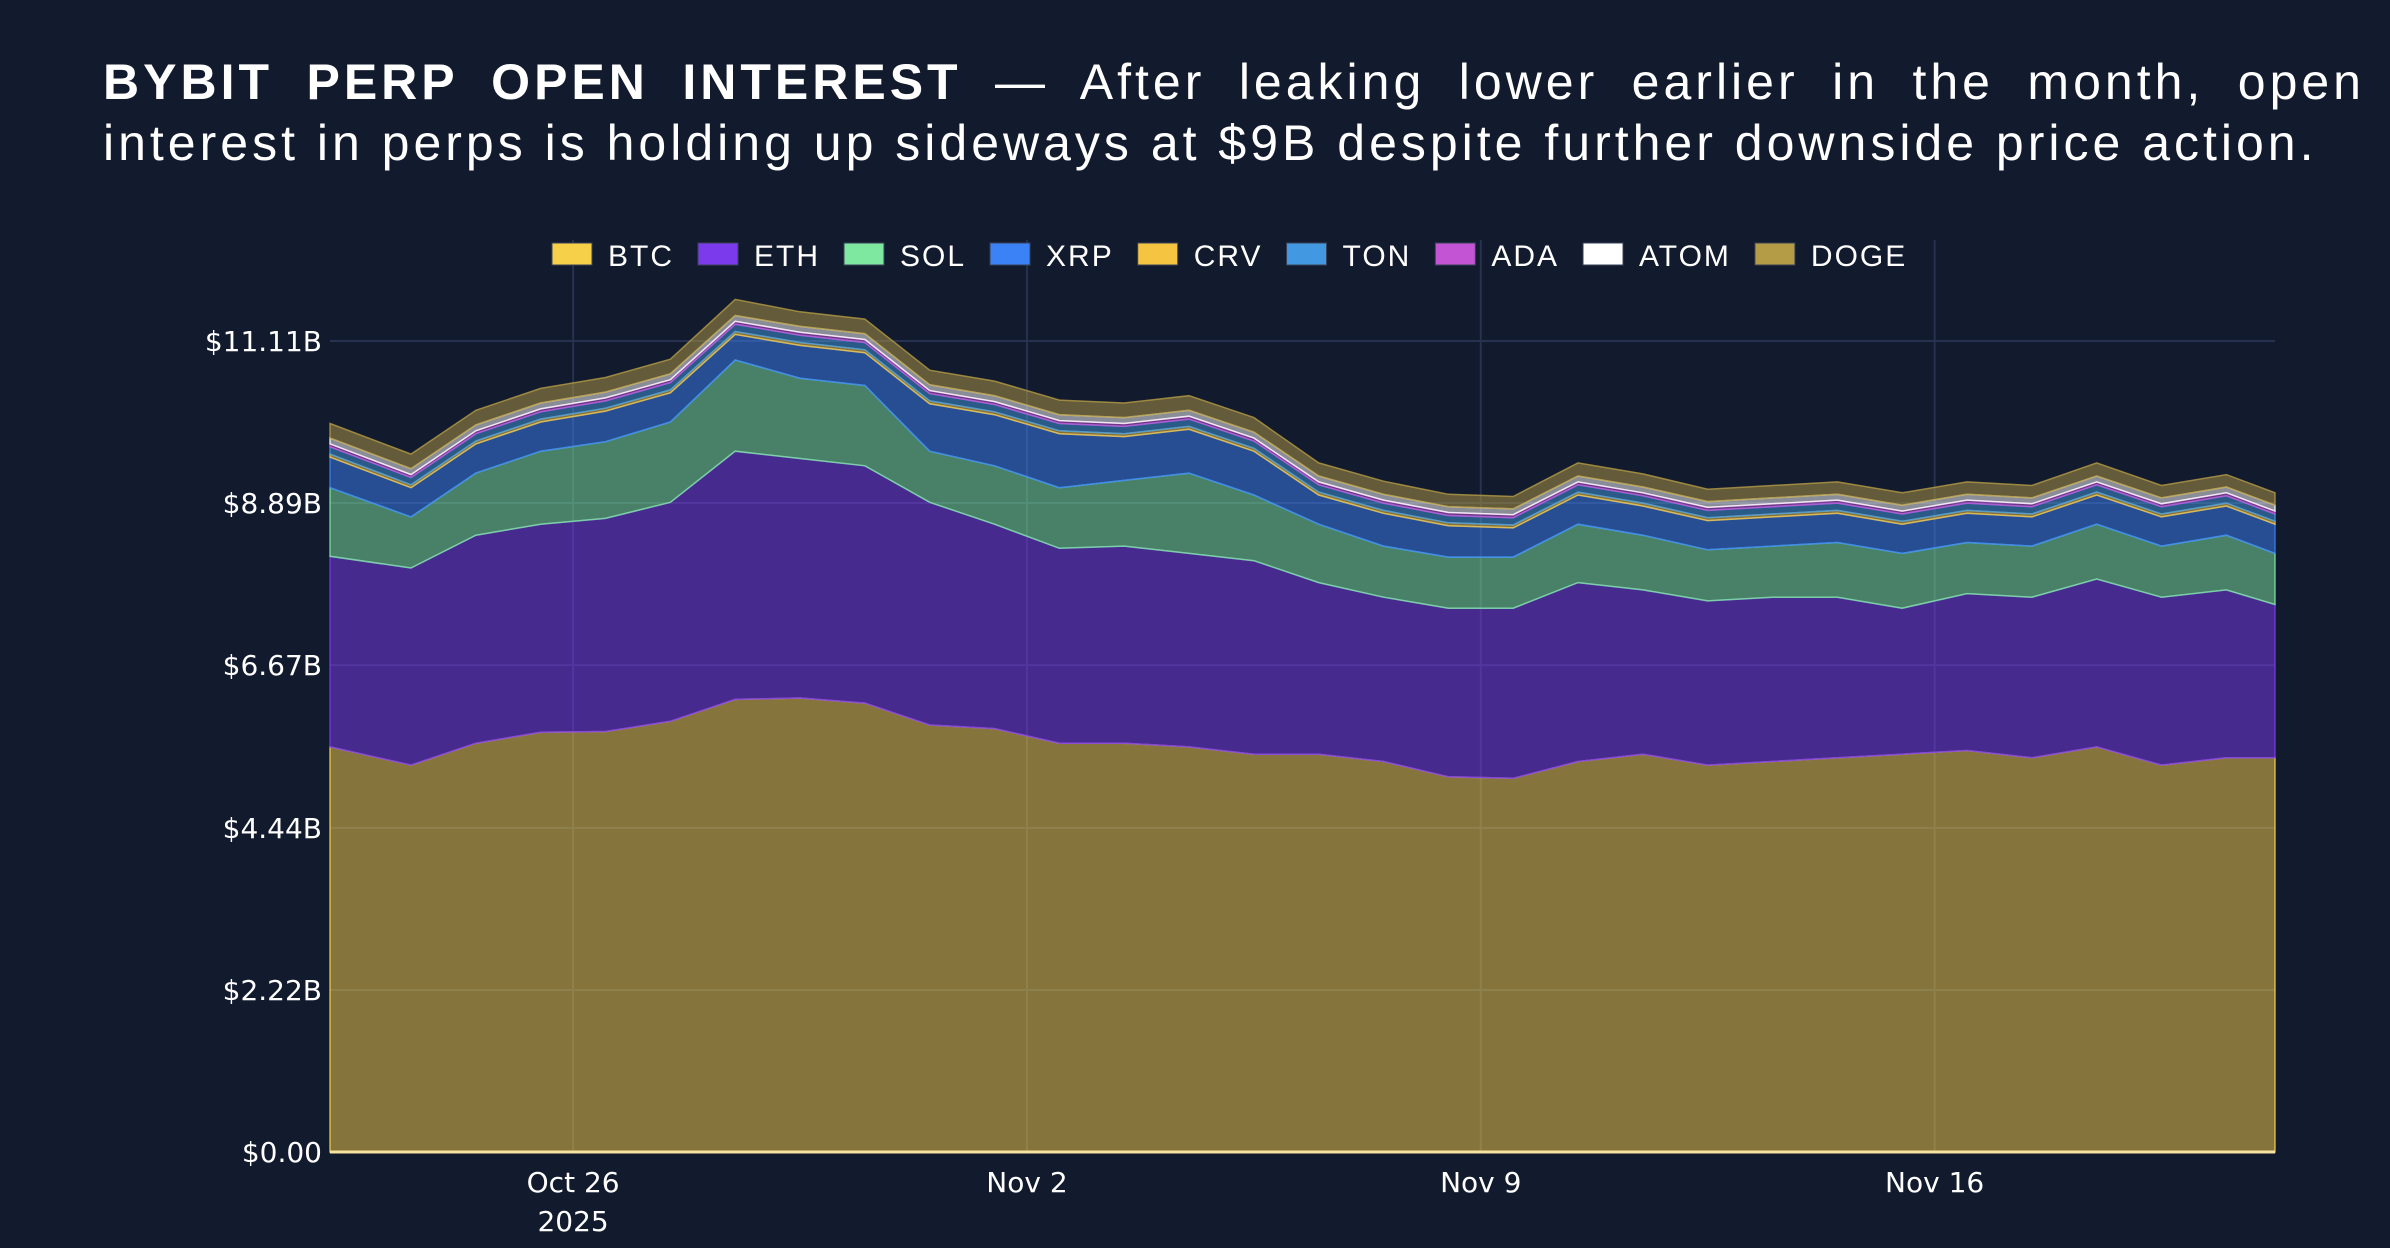 This screenshot has width=2390, height=1248. Describe the element at coordinates (1859, 256) in the screenshot. I see `legend-label: DOGE` at that location.